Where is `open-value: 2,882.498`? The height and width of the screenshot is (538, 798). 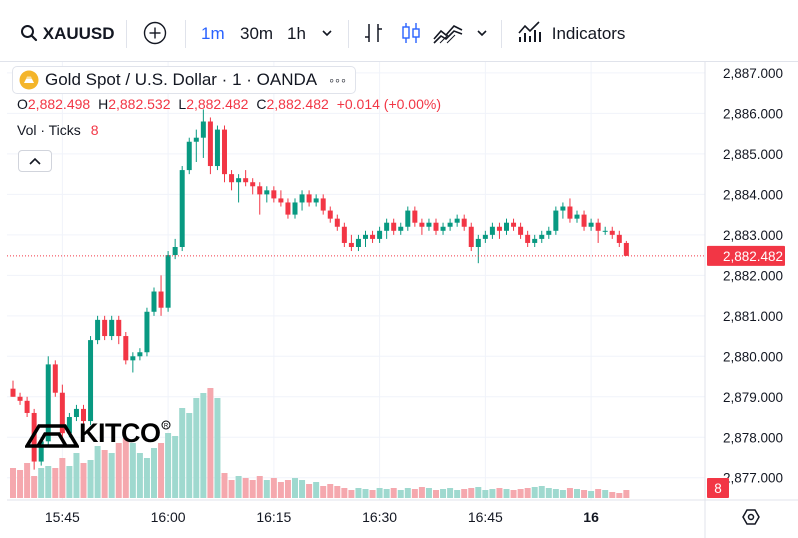
open-value: 2,882.498 is located at coordinates (59, 104).